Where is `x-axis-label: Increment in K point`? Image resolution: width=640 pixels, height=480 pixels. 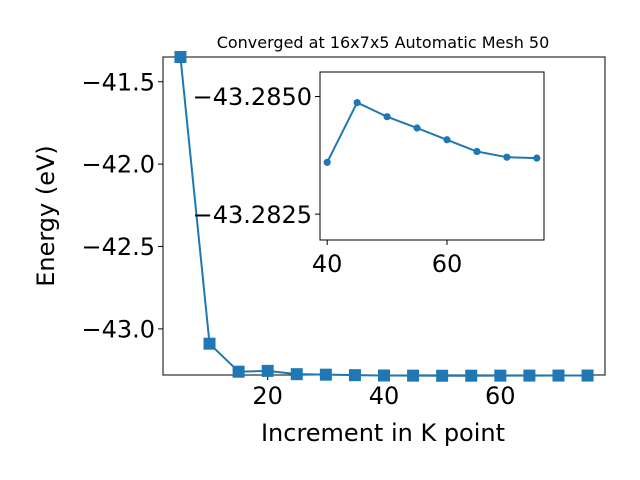
x-axis-label: Increment in K point is located at coordinates (383, 433).